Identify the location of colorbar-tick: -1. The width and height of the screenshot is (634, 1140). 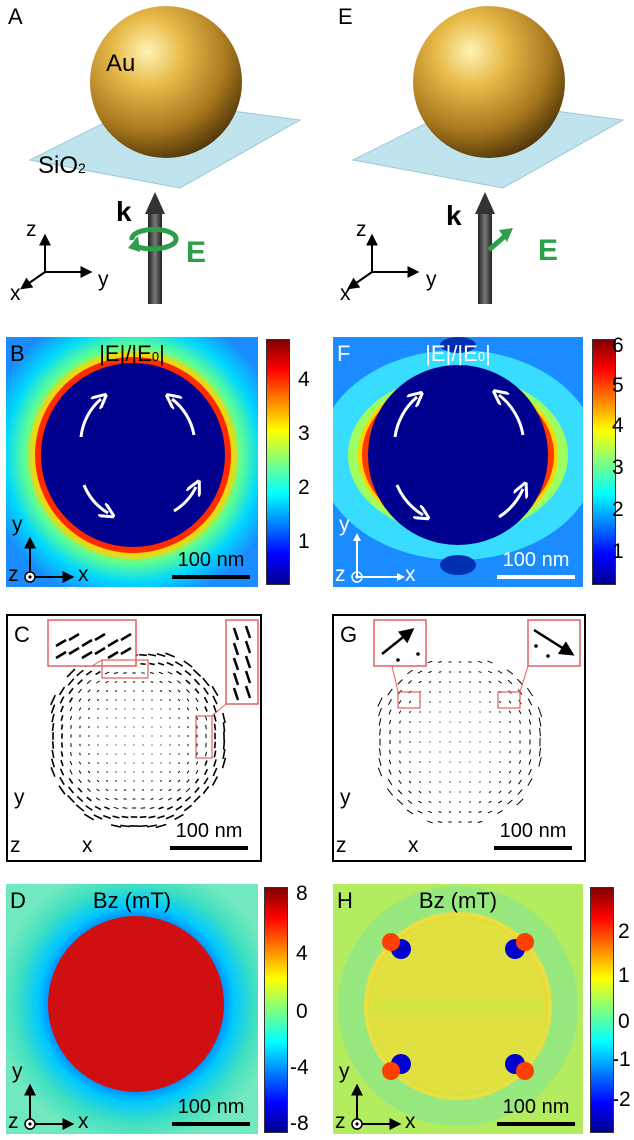
(621, 1059).